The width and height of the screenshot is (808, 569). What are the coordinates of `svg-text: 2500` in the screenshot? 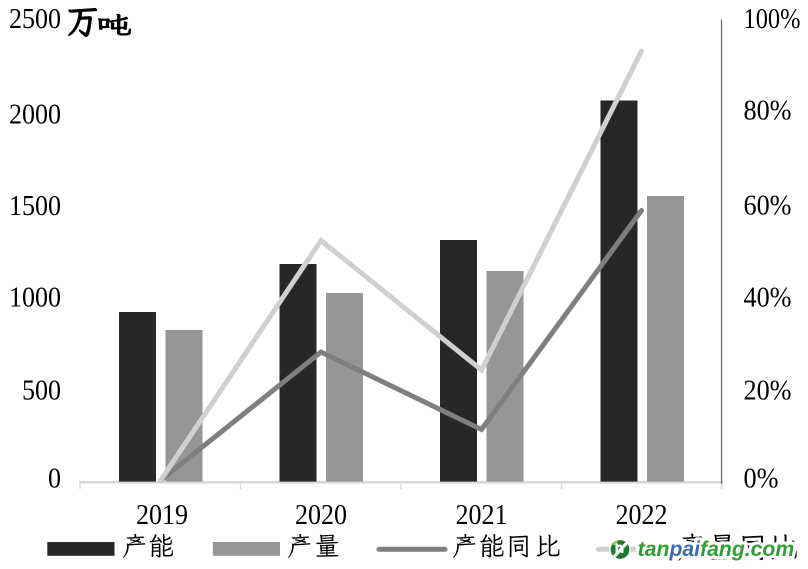 It's located at (35, 19).